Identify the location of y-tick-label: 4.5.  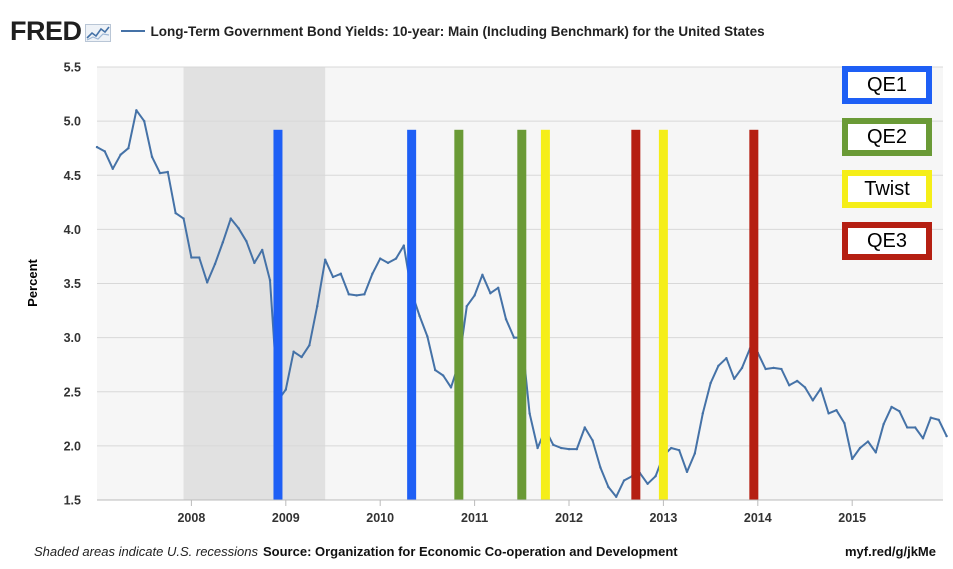
(72, 176).